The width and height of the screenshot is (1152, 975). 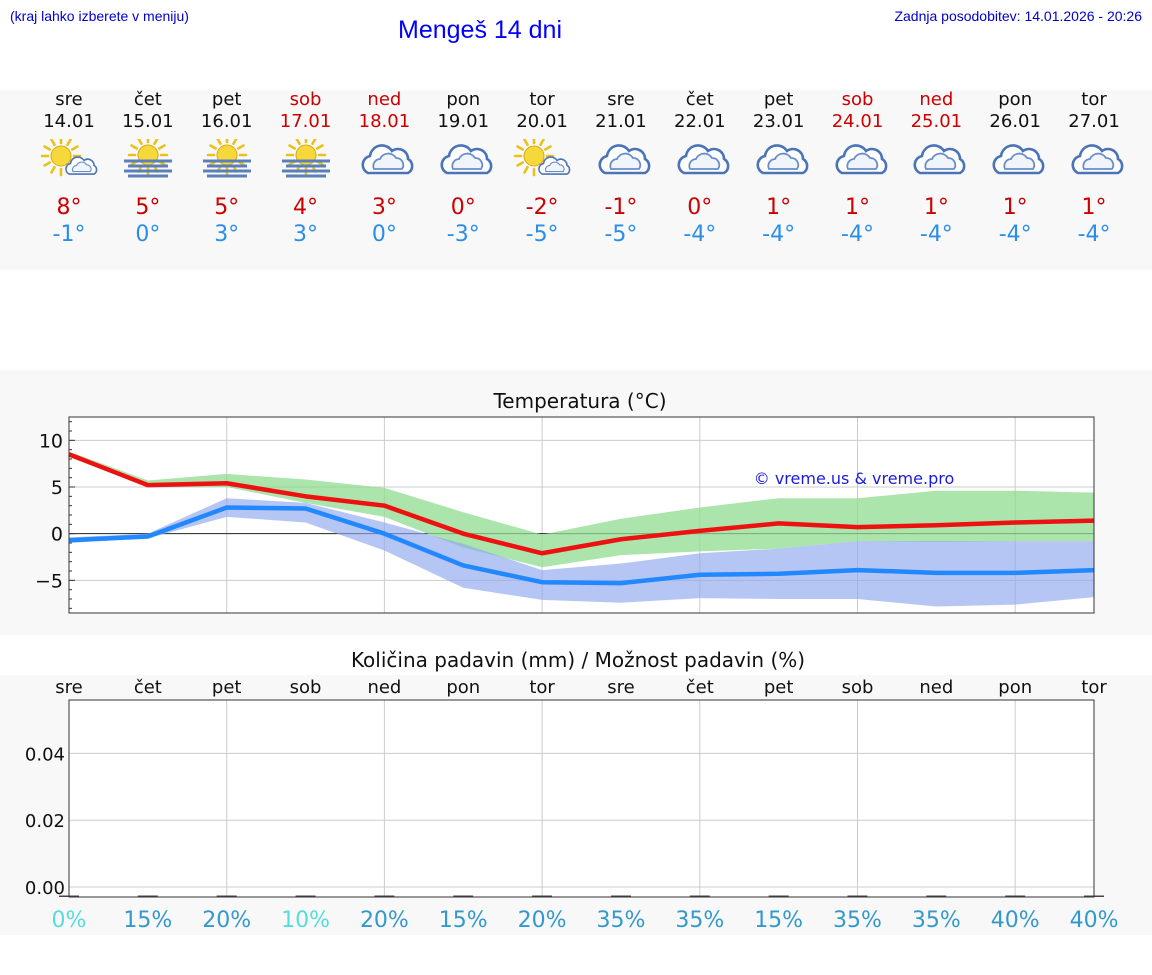 I want to click on precip-probability: 20%, so click(x=384, y=920).